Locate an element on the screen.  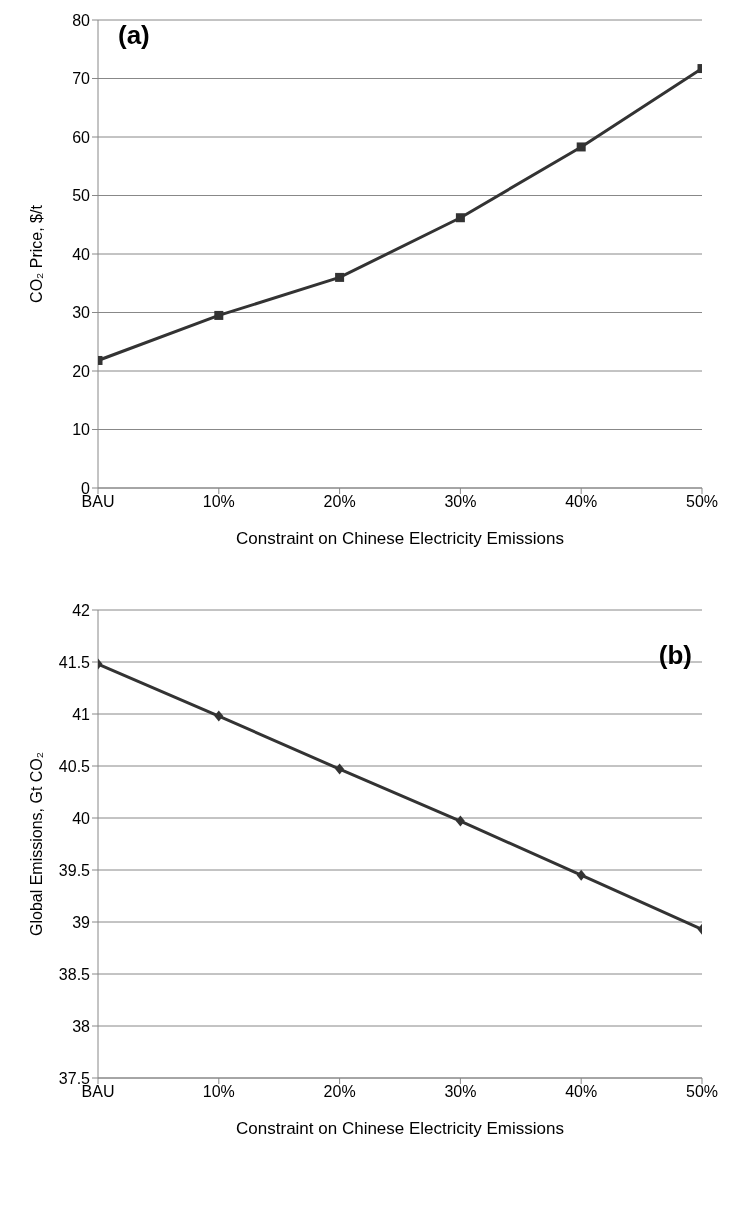
y-axis-title: Global Emissions, Gt CO₂ is located at coordinates (36, 844).